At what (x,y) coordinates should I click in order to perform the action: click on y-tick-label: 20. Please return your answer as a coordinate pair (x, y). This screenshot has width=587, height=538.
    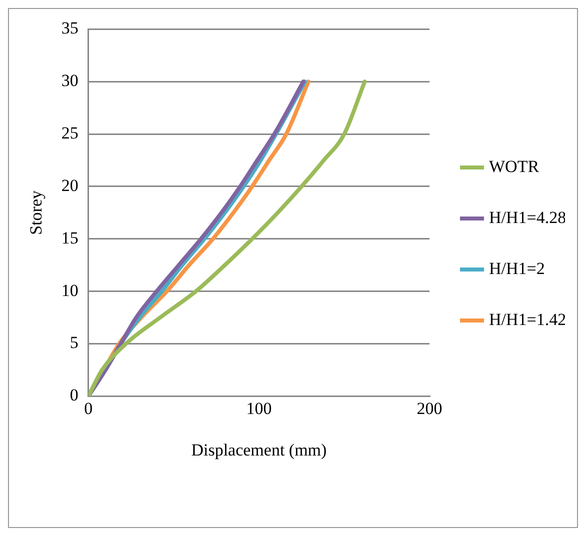
    Looking at the image, I should click on (69, 185).